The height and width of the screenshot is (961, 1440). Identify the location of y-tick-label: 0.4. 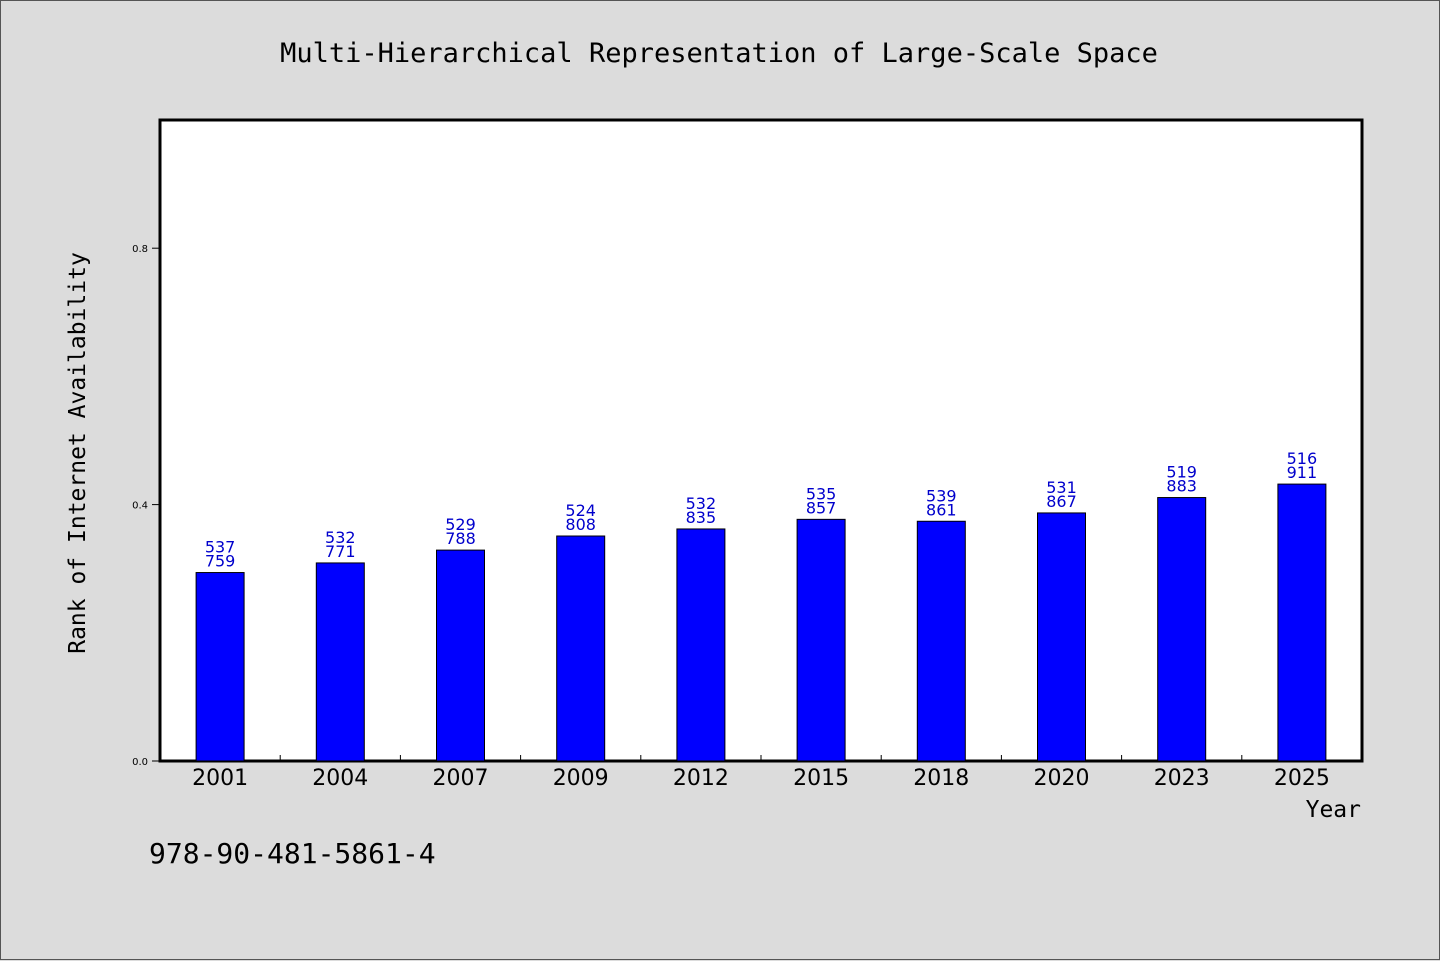
(140, 506).